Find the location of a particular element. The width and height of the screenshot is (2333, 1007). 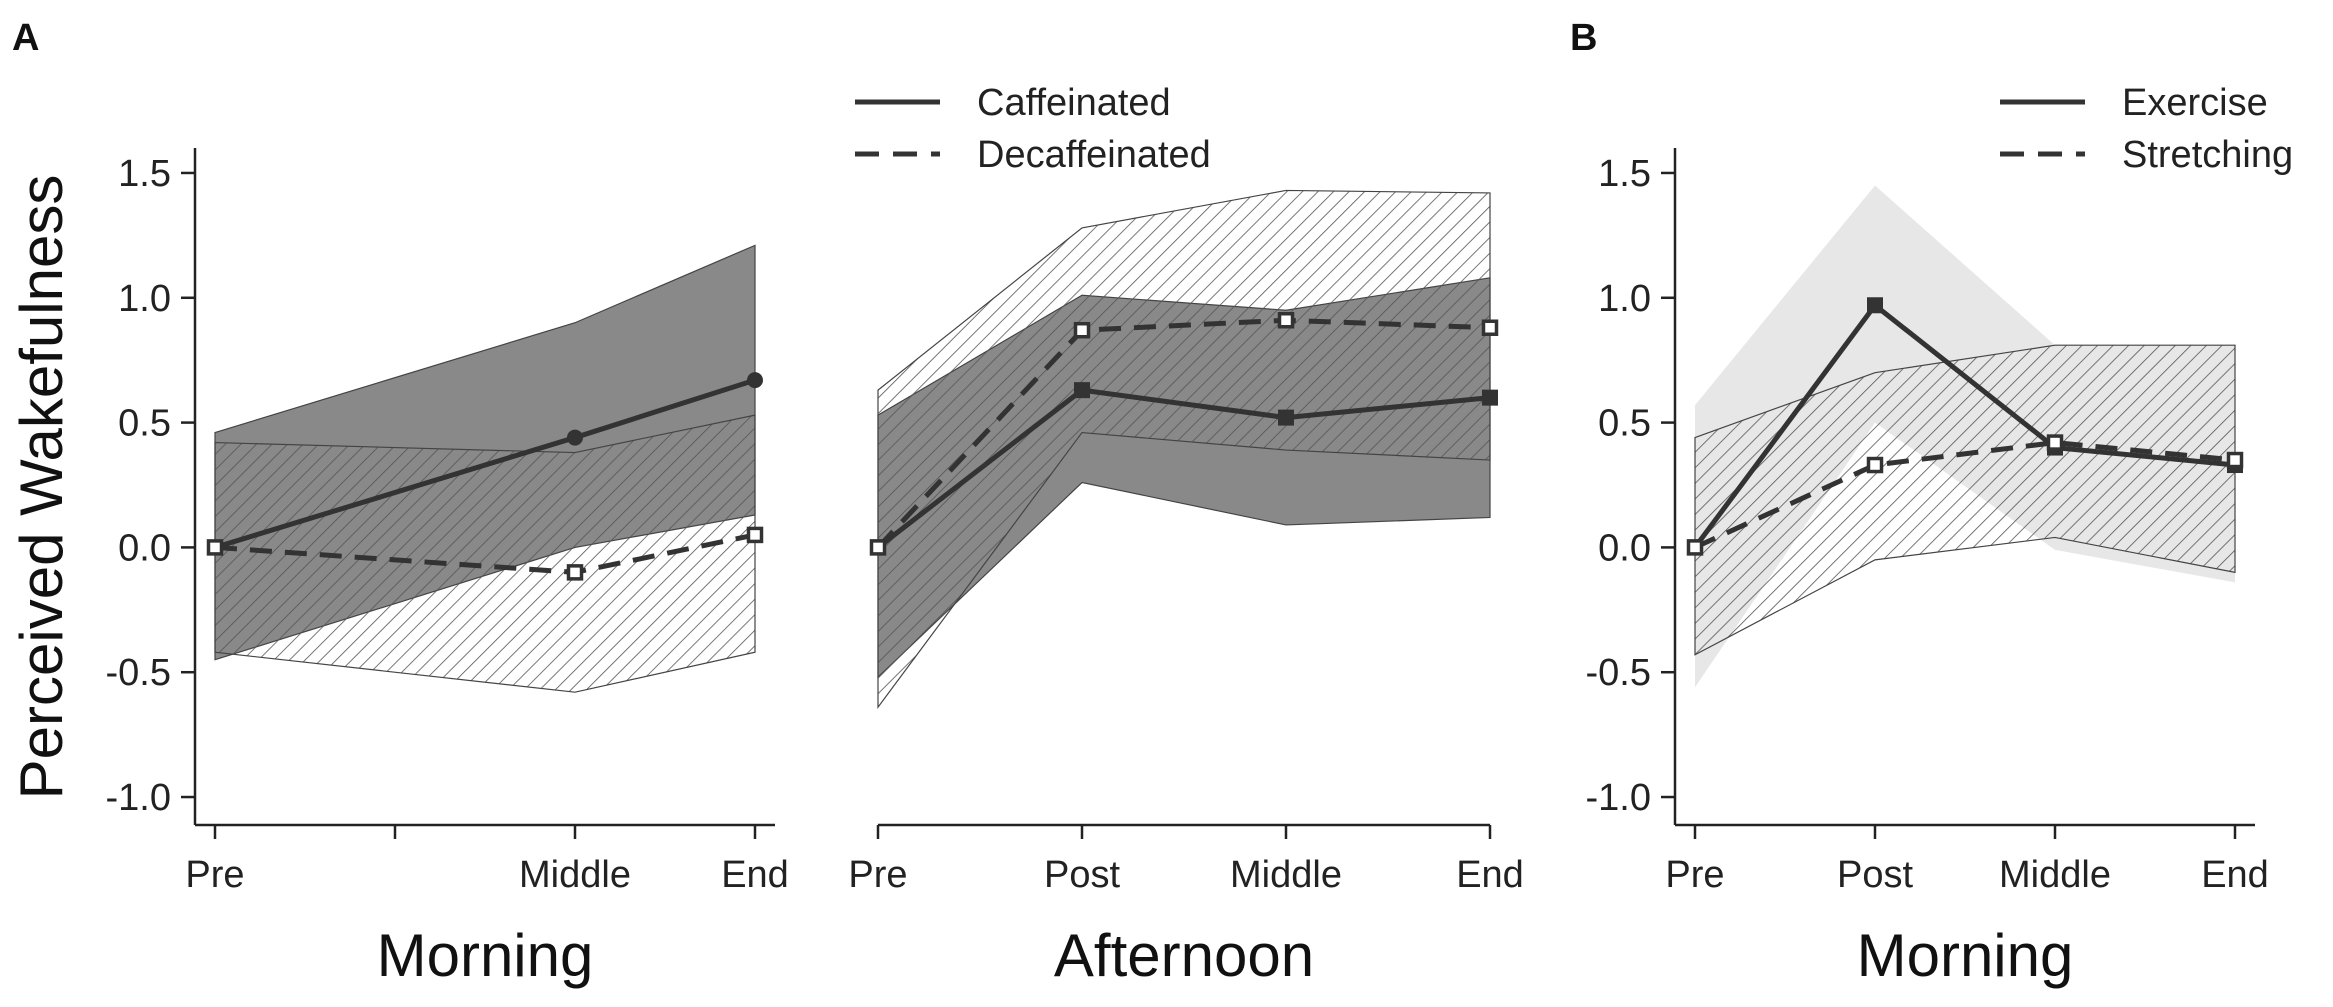

panel-label-b: B is located at coordinates (1583, 38).